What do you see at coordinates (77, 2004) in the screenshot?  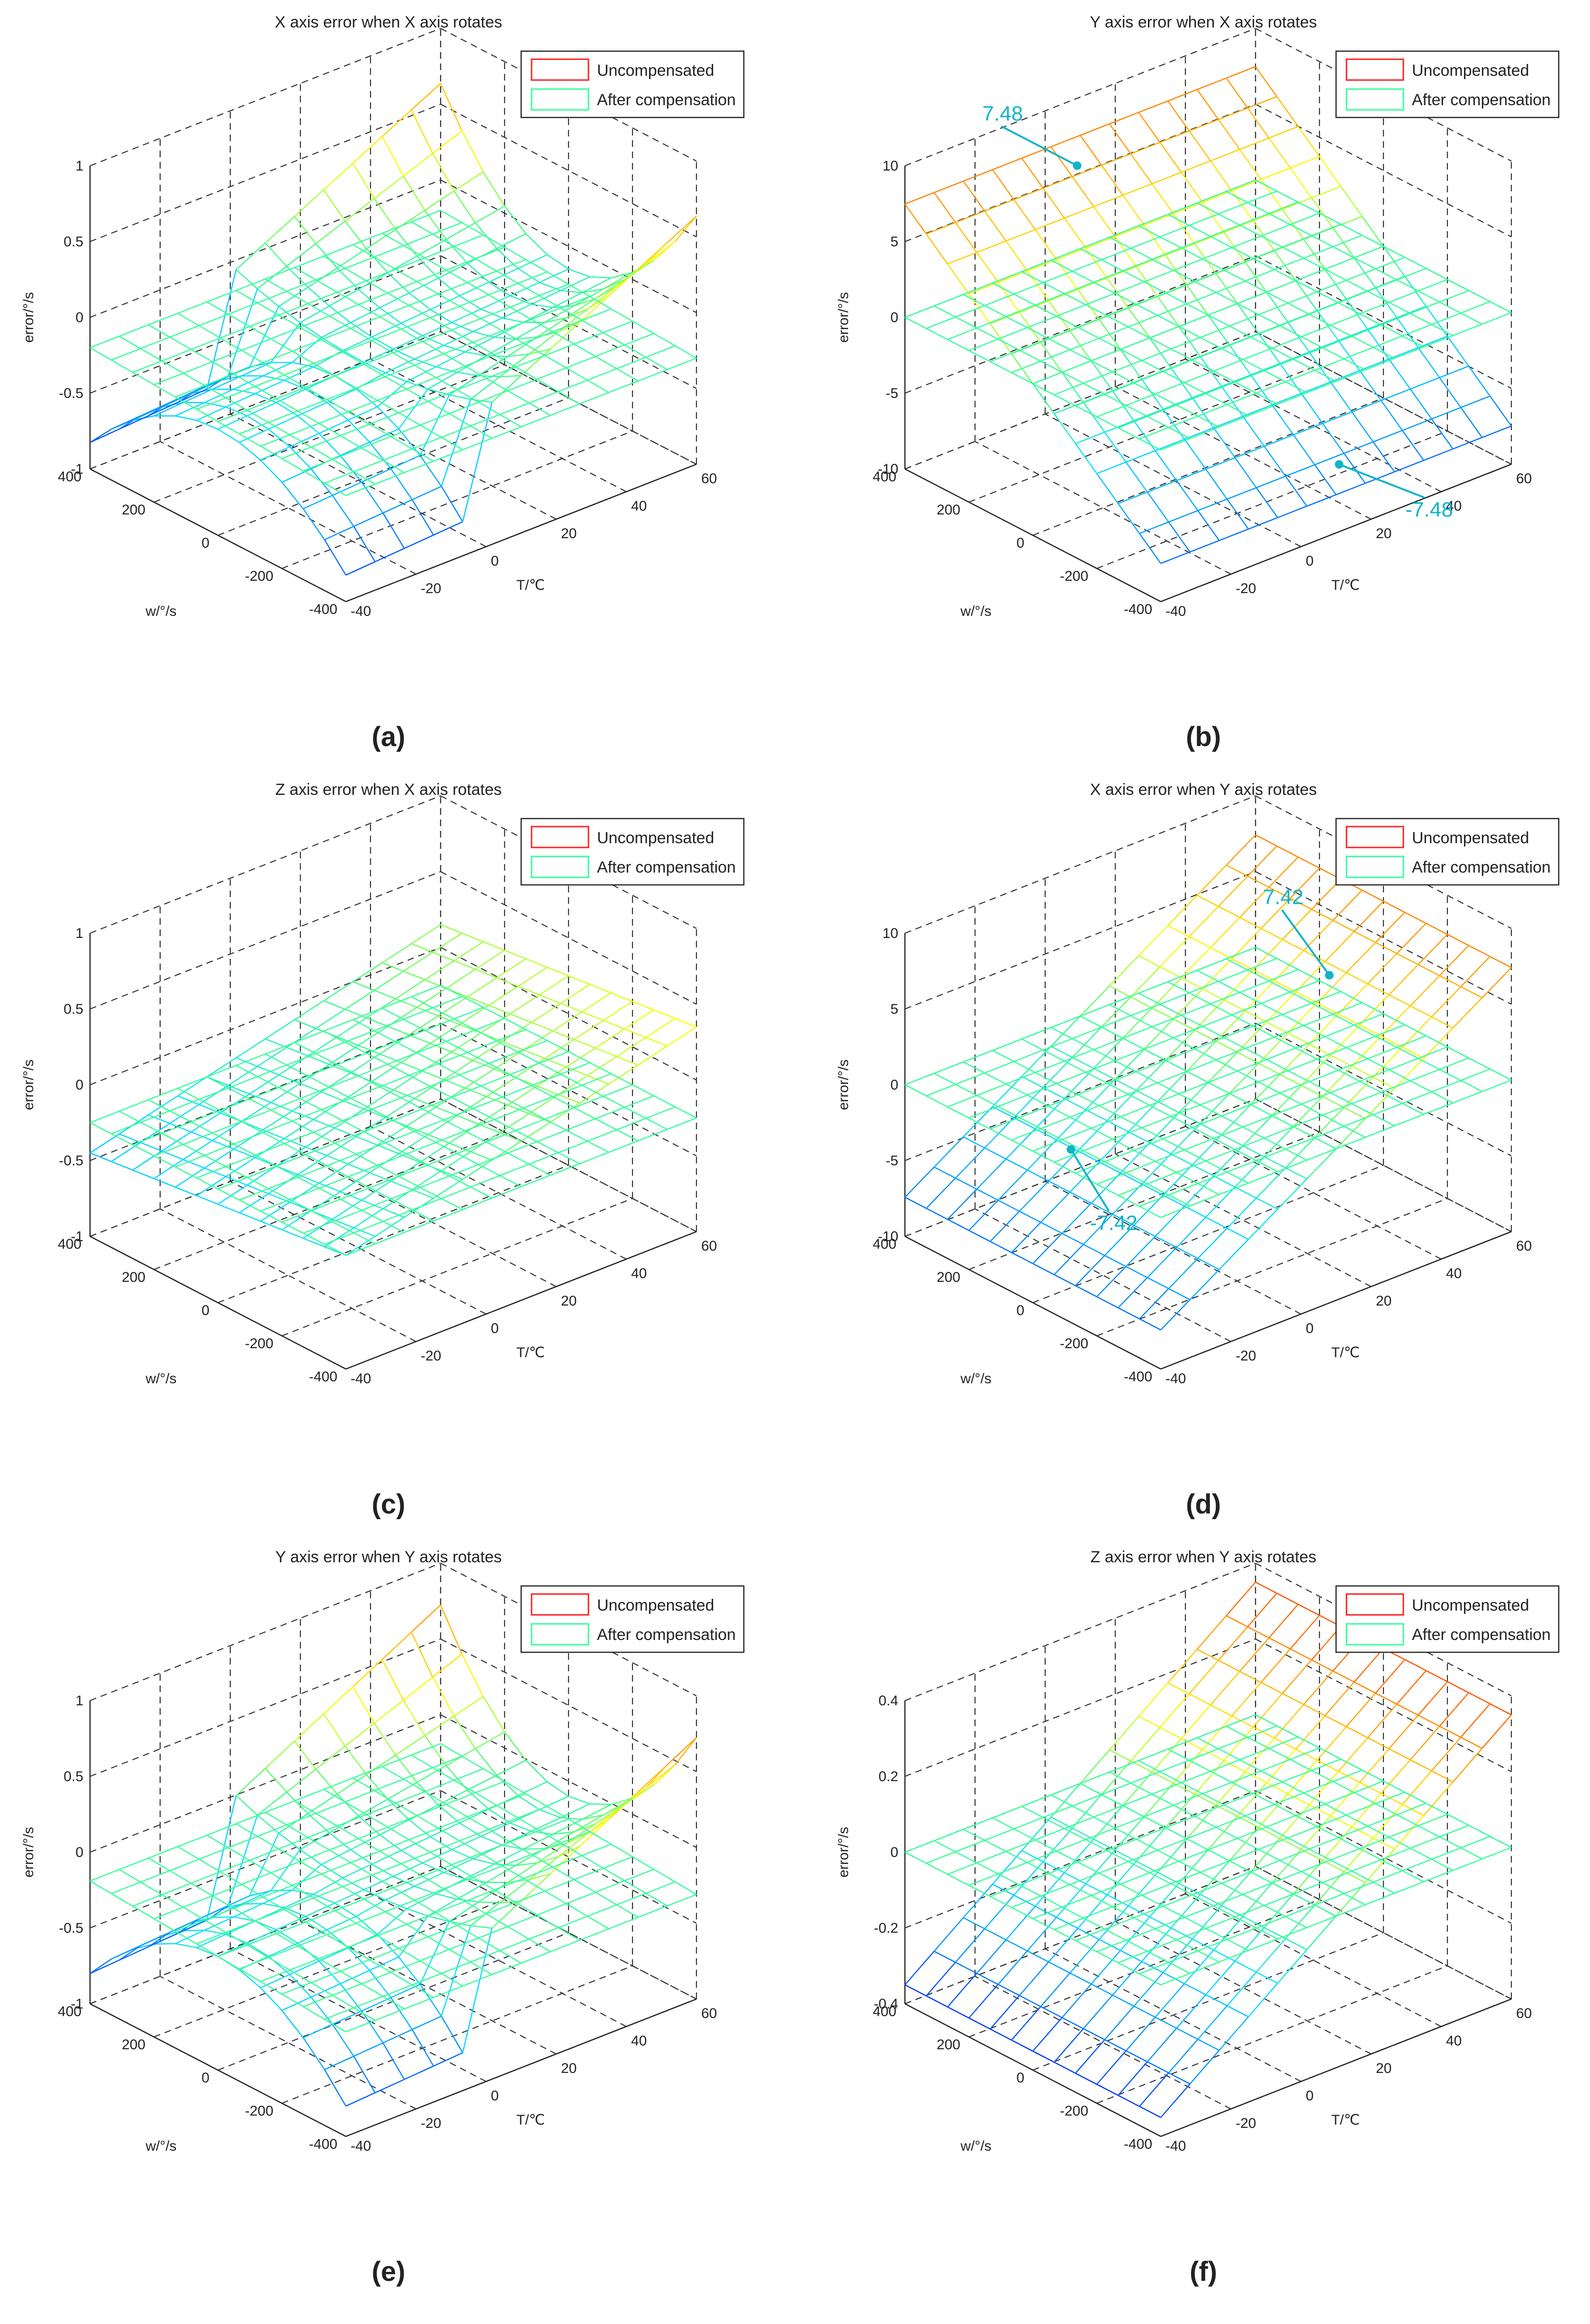 I see `z-tick-label: -1` at bounding box center [77, 2004].